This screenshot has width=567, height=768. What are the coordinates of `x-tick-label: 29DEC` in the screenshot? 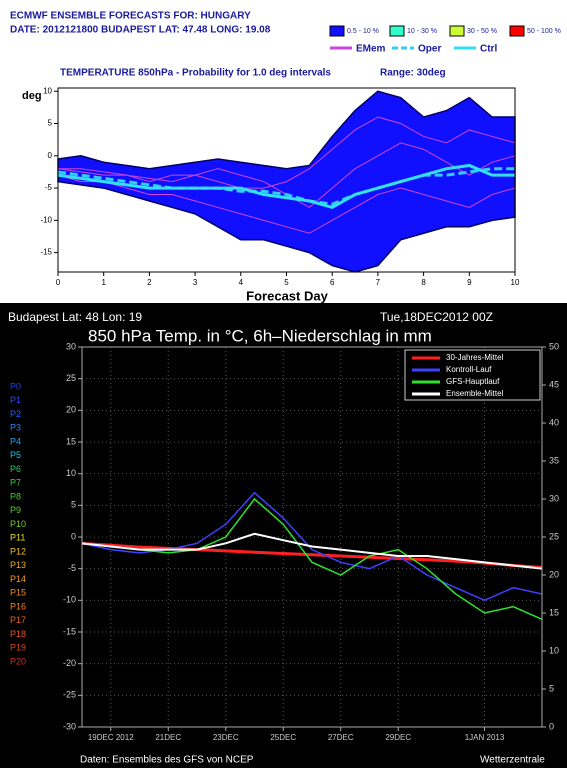 It's located at (398, 737).